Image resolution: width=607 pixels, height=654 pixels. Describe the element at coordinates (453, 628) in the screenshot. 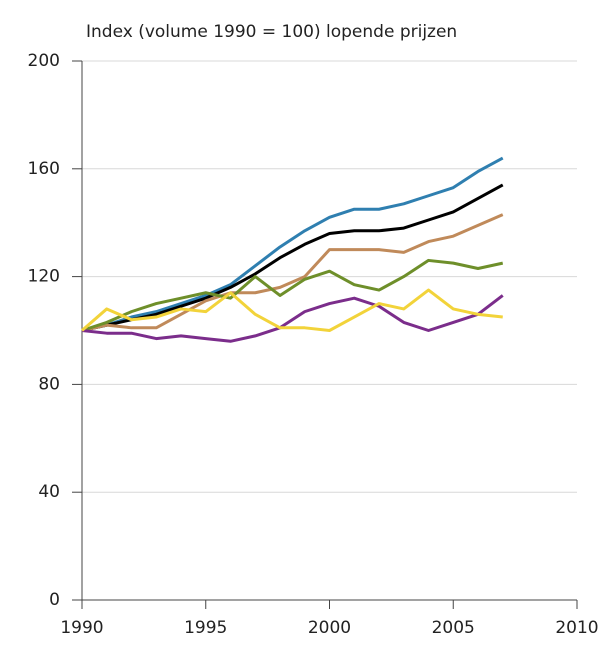

I see `x-tick-label: 2005` at that location.